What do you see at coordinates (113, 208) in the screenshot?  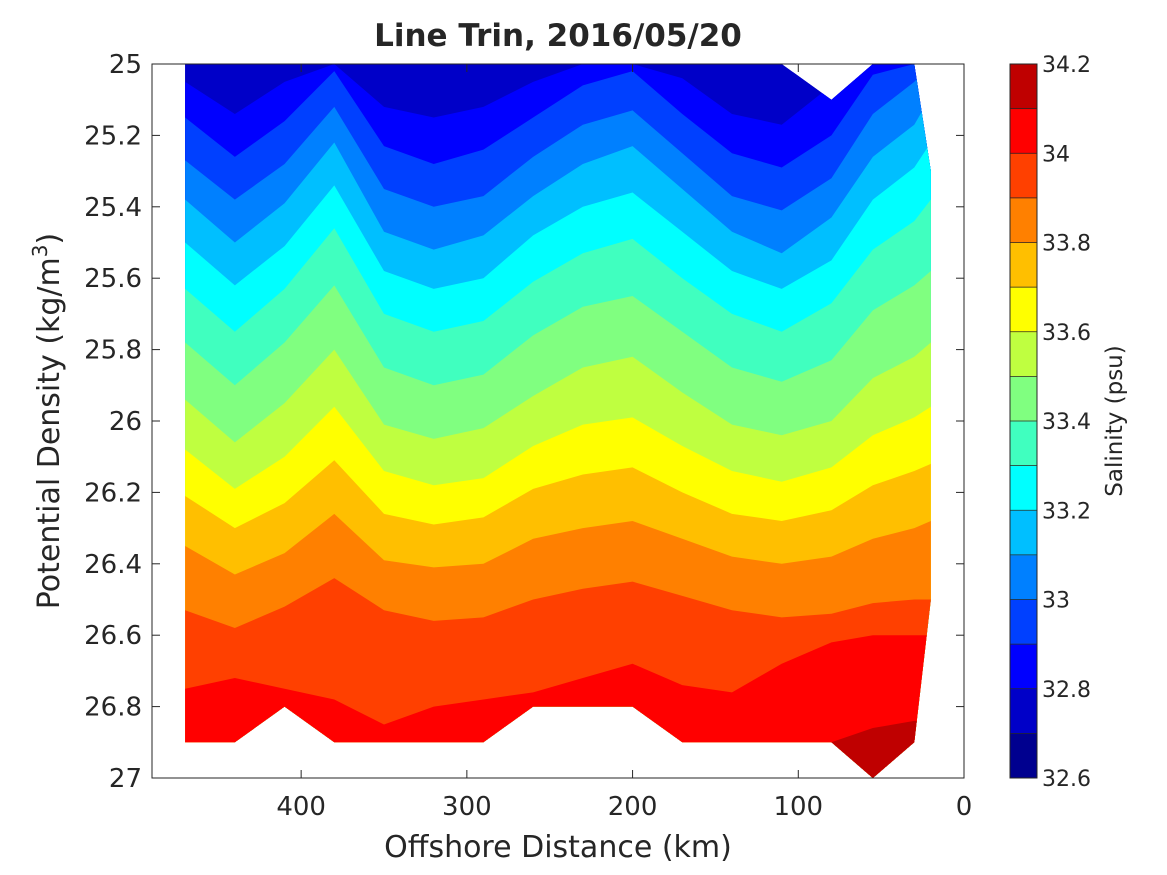 I see `y-tick-label: 25.4` at bounding box center [113, 208].